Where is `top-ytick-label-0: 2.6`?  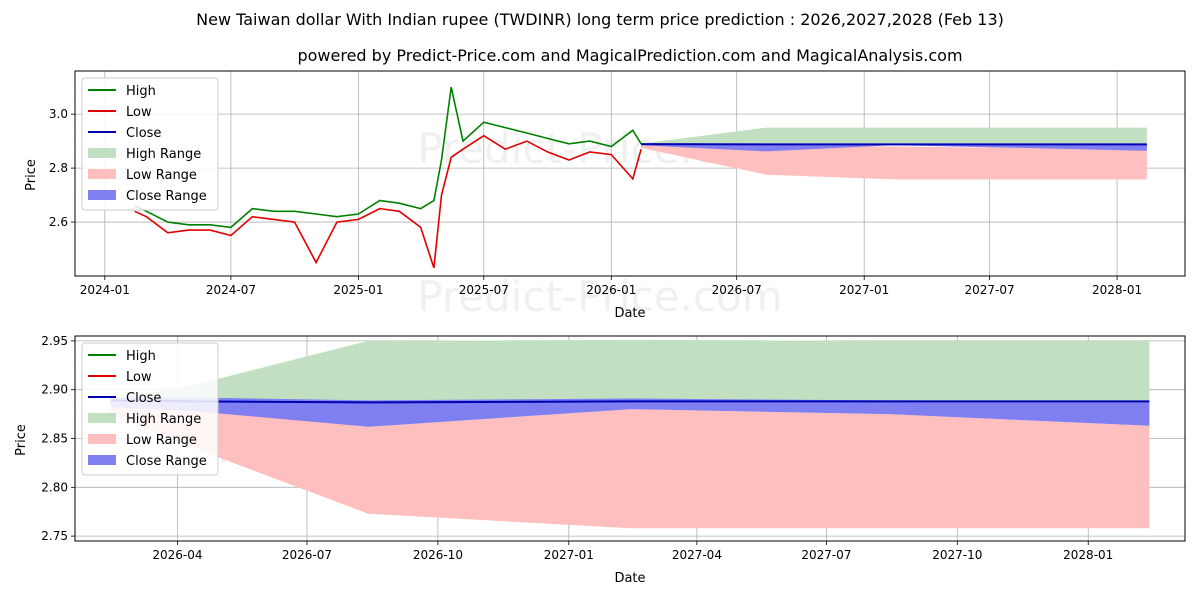
top-ytick-label-0: 2.6 is located at coordinates (58, 222).